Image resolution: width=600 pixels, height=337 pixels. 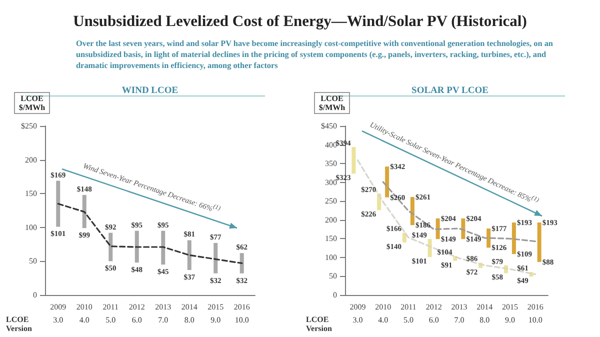 What do you see at coordinates (315, 54) in the screenshot?
I see `text: Over the last seven years, wind and solar PV have become increasingly cost-competitive with conventional generation technologies, on an unsubsidized basis, in light of material declines in the pricing of system components (e.g., panels, inverters, racking, turbines, etc.), and dramatic improvements in efficiency, among other factors` at bounding box center [315, 54].